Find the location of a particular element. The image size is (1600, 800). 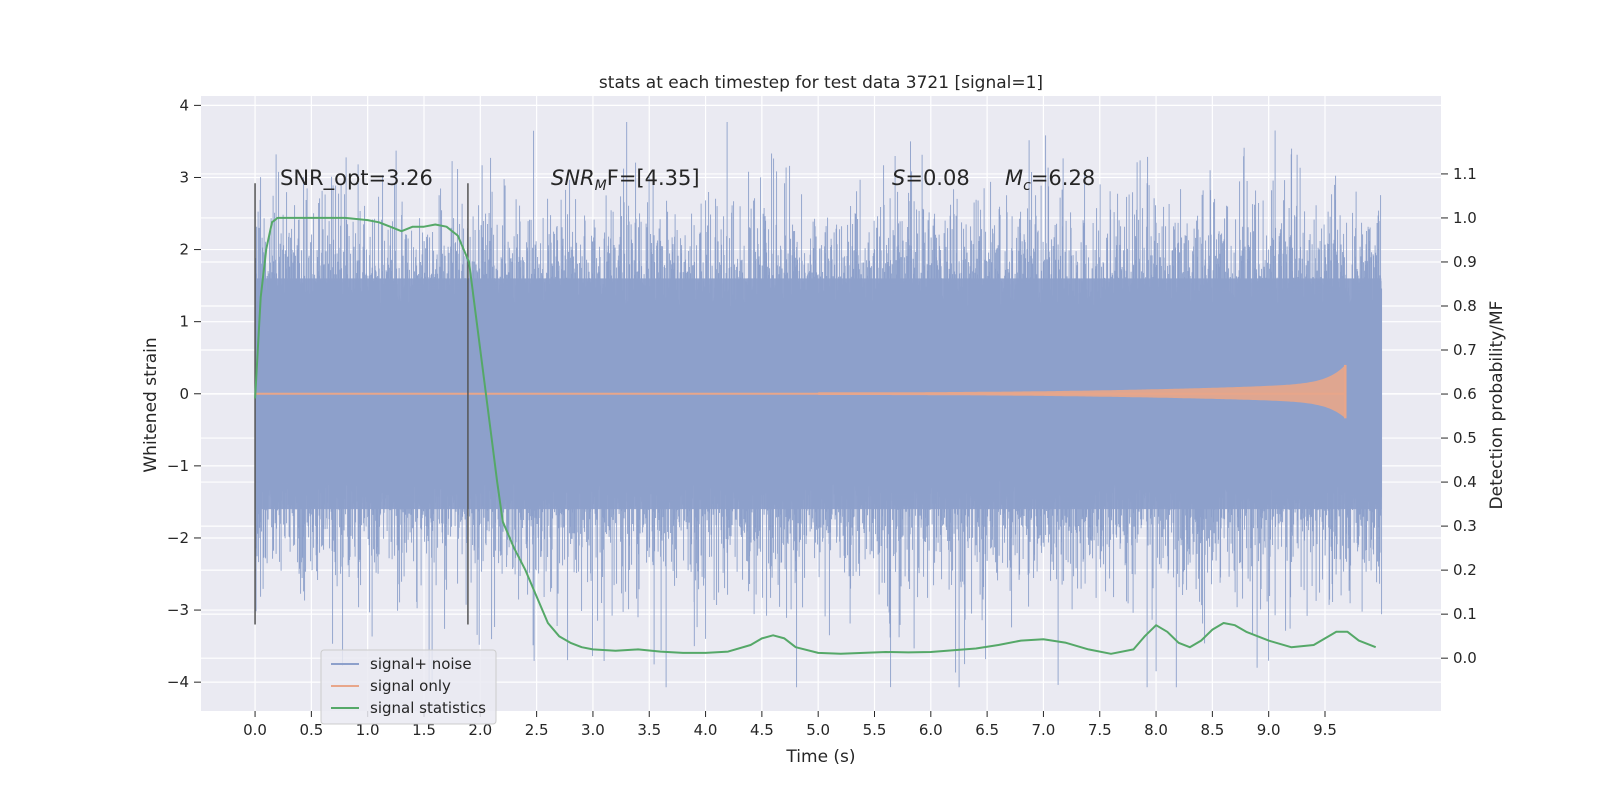

x-tick-label: 4.0 is located at coordinates (706, 730).